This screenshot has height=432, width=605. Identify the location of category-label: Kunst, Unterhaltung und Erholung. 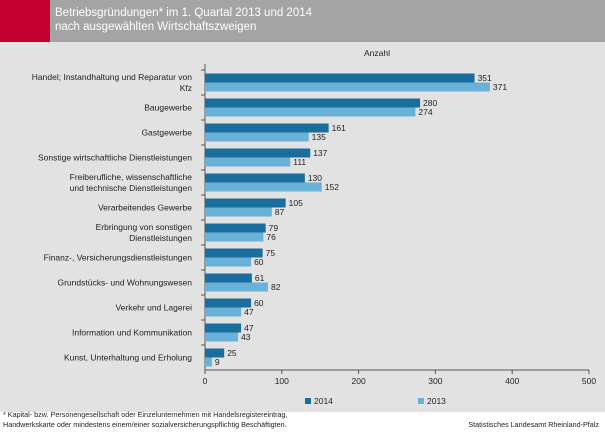
(128, 358).